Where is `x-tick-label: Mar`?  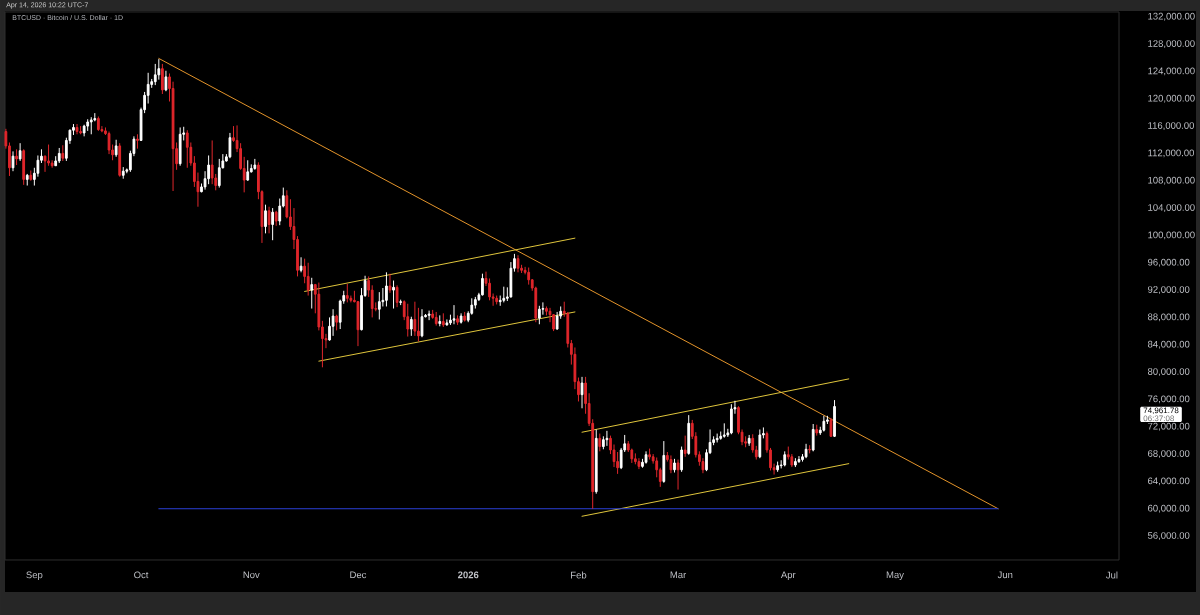 x-tick-label: Mar is located at coordinates (678, 575).